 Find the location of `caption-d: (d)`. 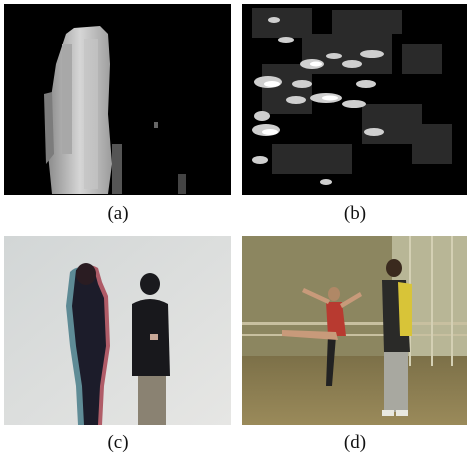

caption-d: (d) is located at coordinates (355, 442).